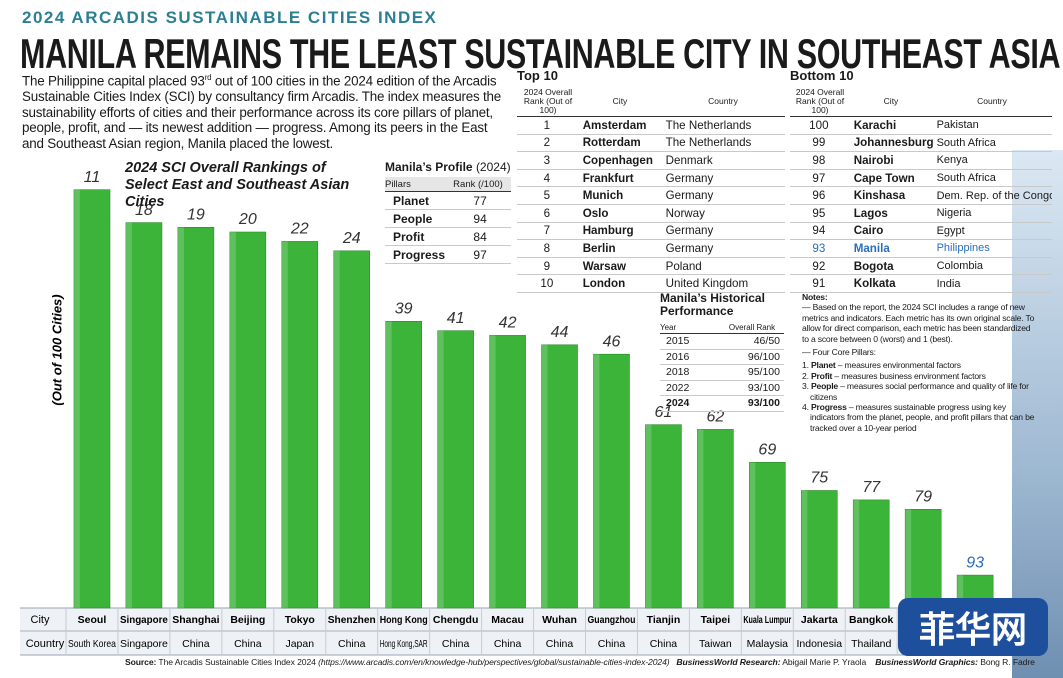 Image resolution: width=1063 pixels, height=678 pixels. Describe the element at coordinates (299, 644) in the screenshot. I see `country-label: Japan` at that location.